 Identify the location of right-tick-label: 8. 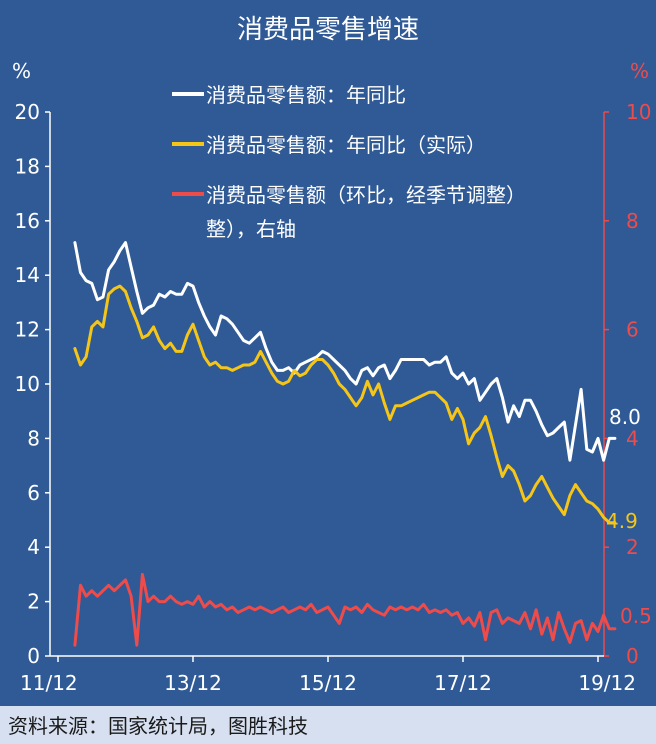
(632, 221).